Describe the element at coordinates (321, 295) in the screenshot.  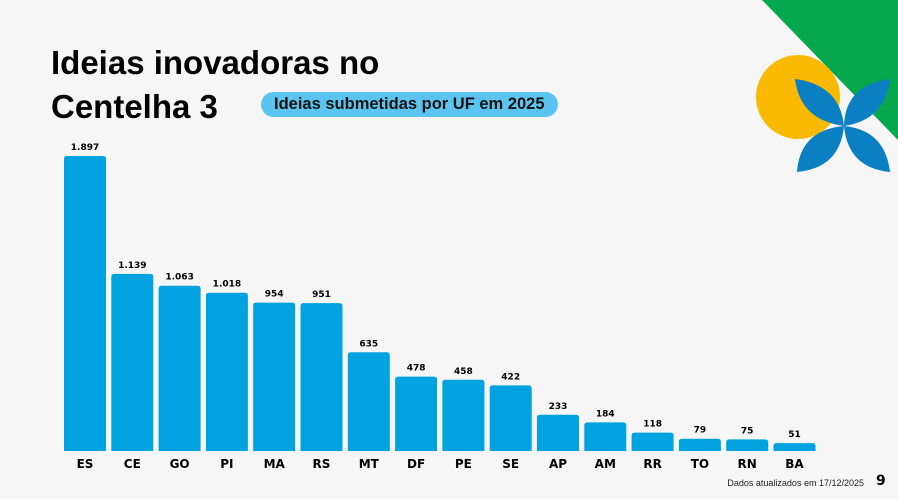
I see `data-label: 951` at that location.